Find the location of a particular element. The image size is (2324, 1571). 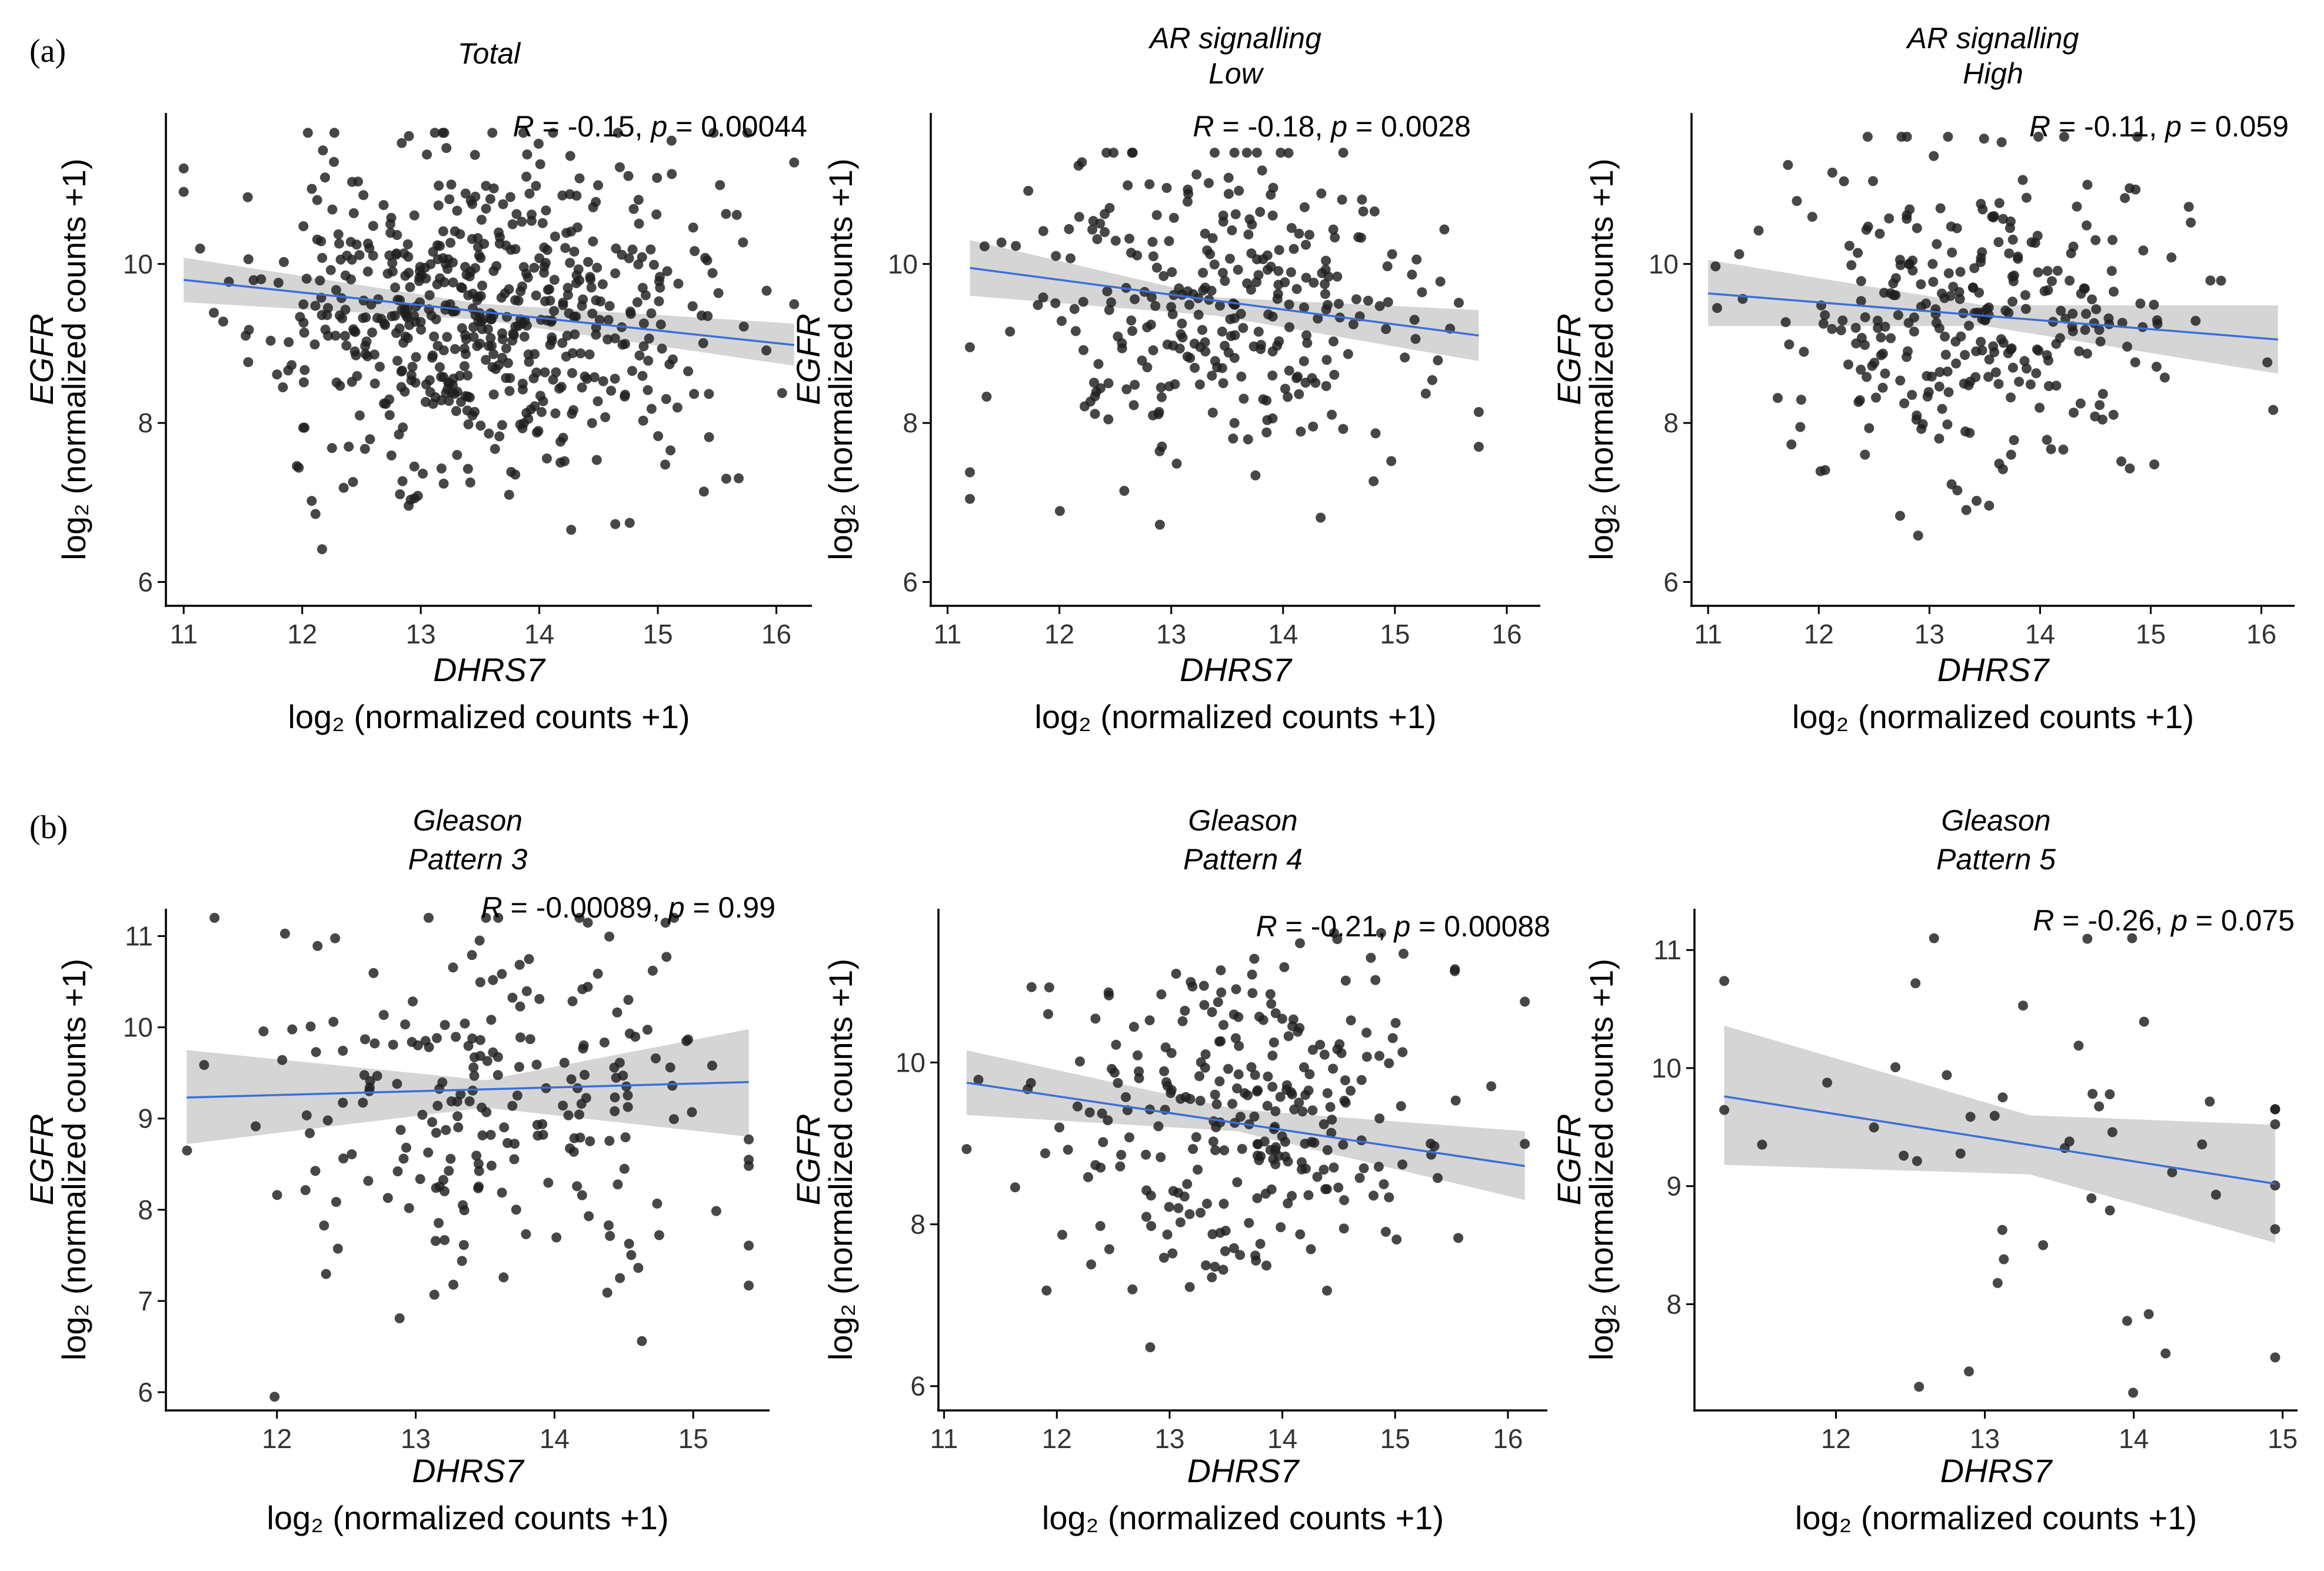

x-tick-label: 14 is located at coordinates (1283, 634).